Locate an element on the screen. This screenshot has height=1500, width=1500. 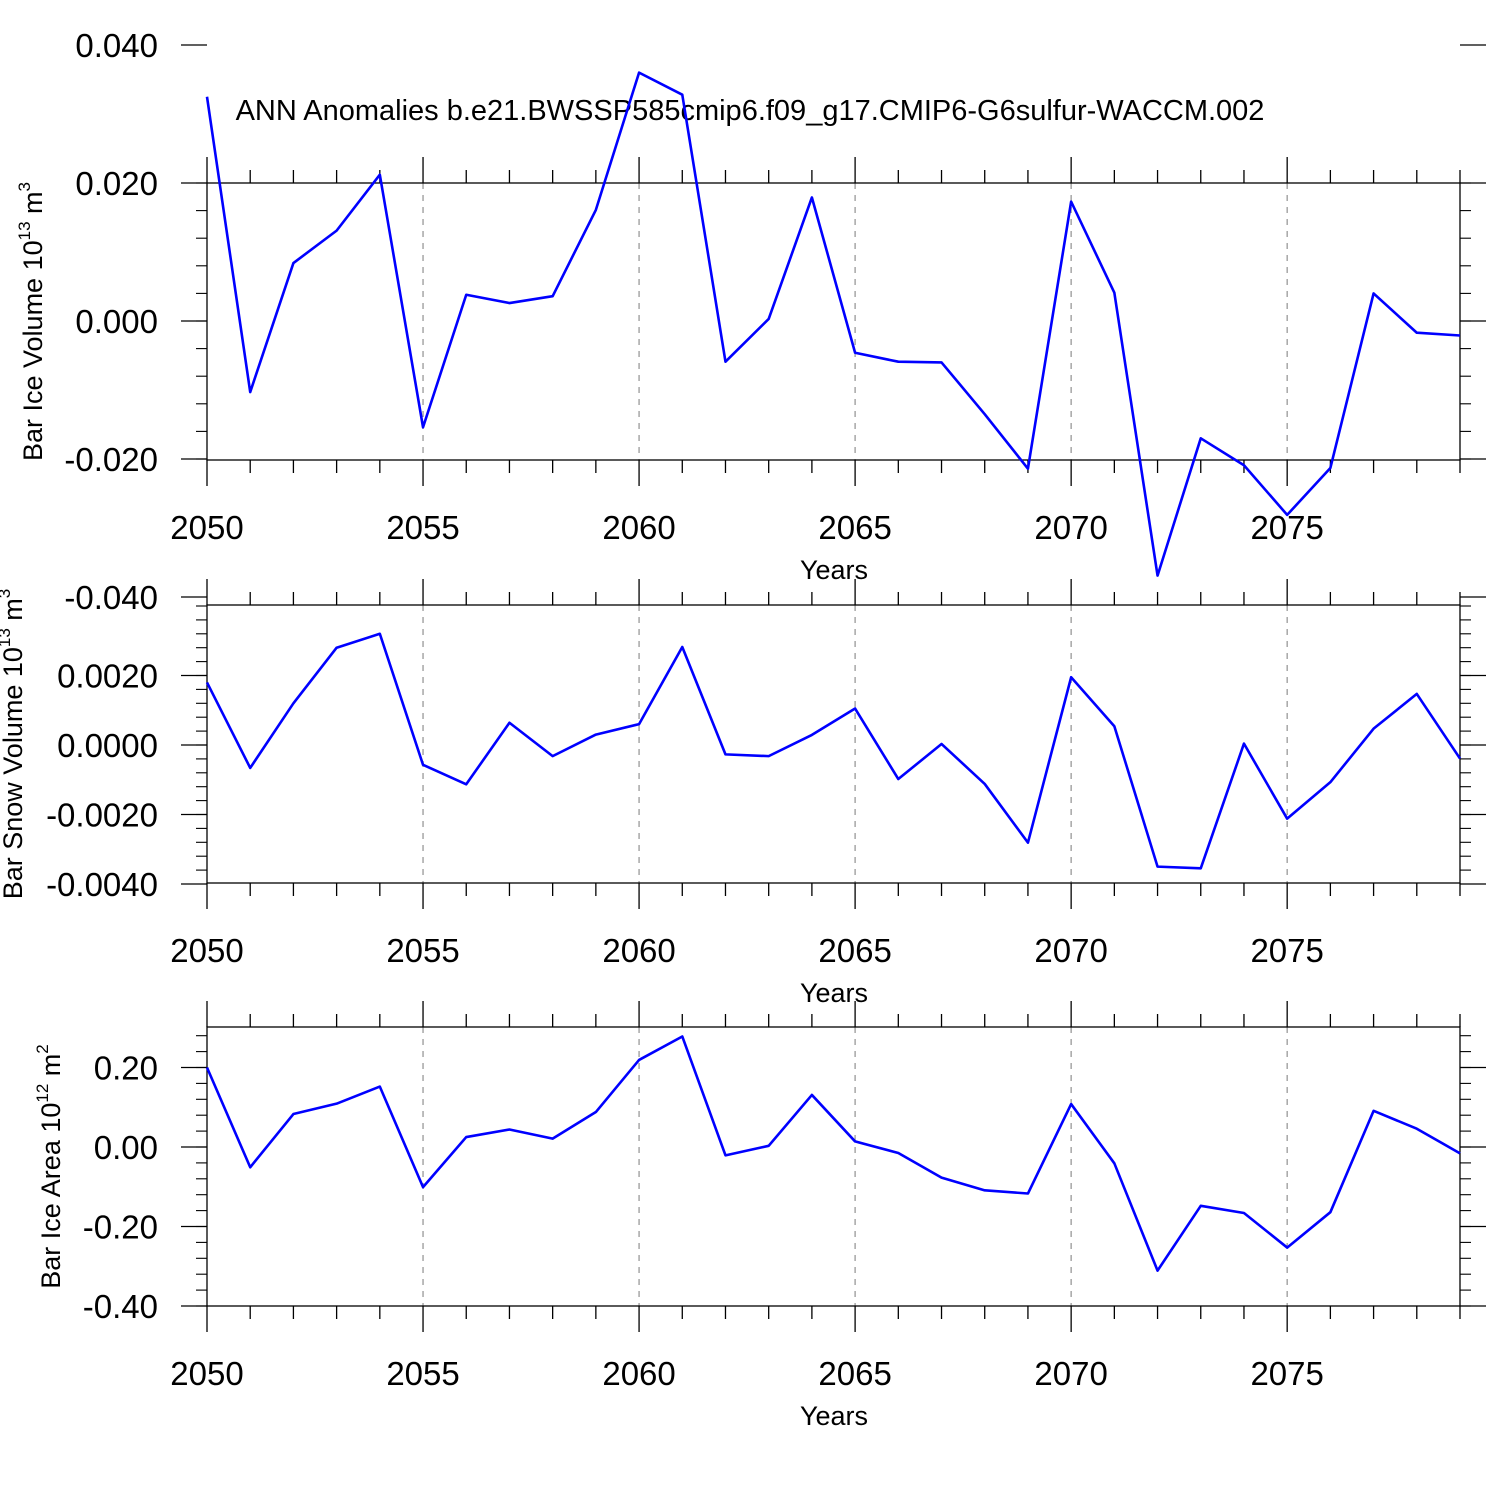
y-axis-label: Bar Ice Area 1012 m2 is located at coordinates (49, 1166).